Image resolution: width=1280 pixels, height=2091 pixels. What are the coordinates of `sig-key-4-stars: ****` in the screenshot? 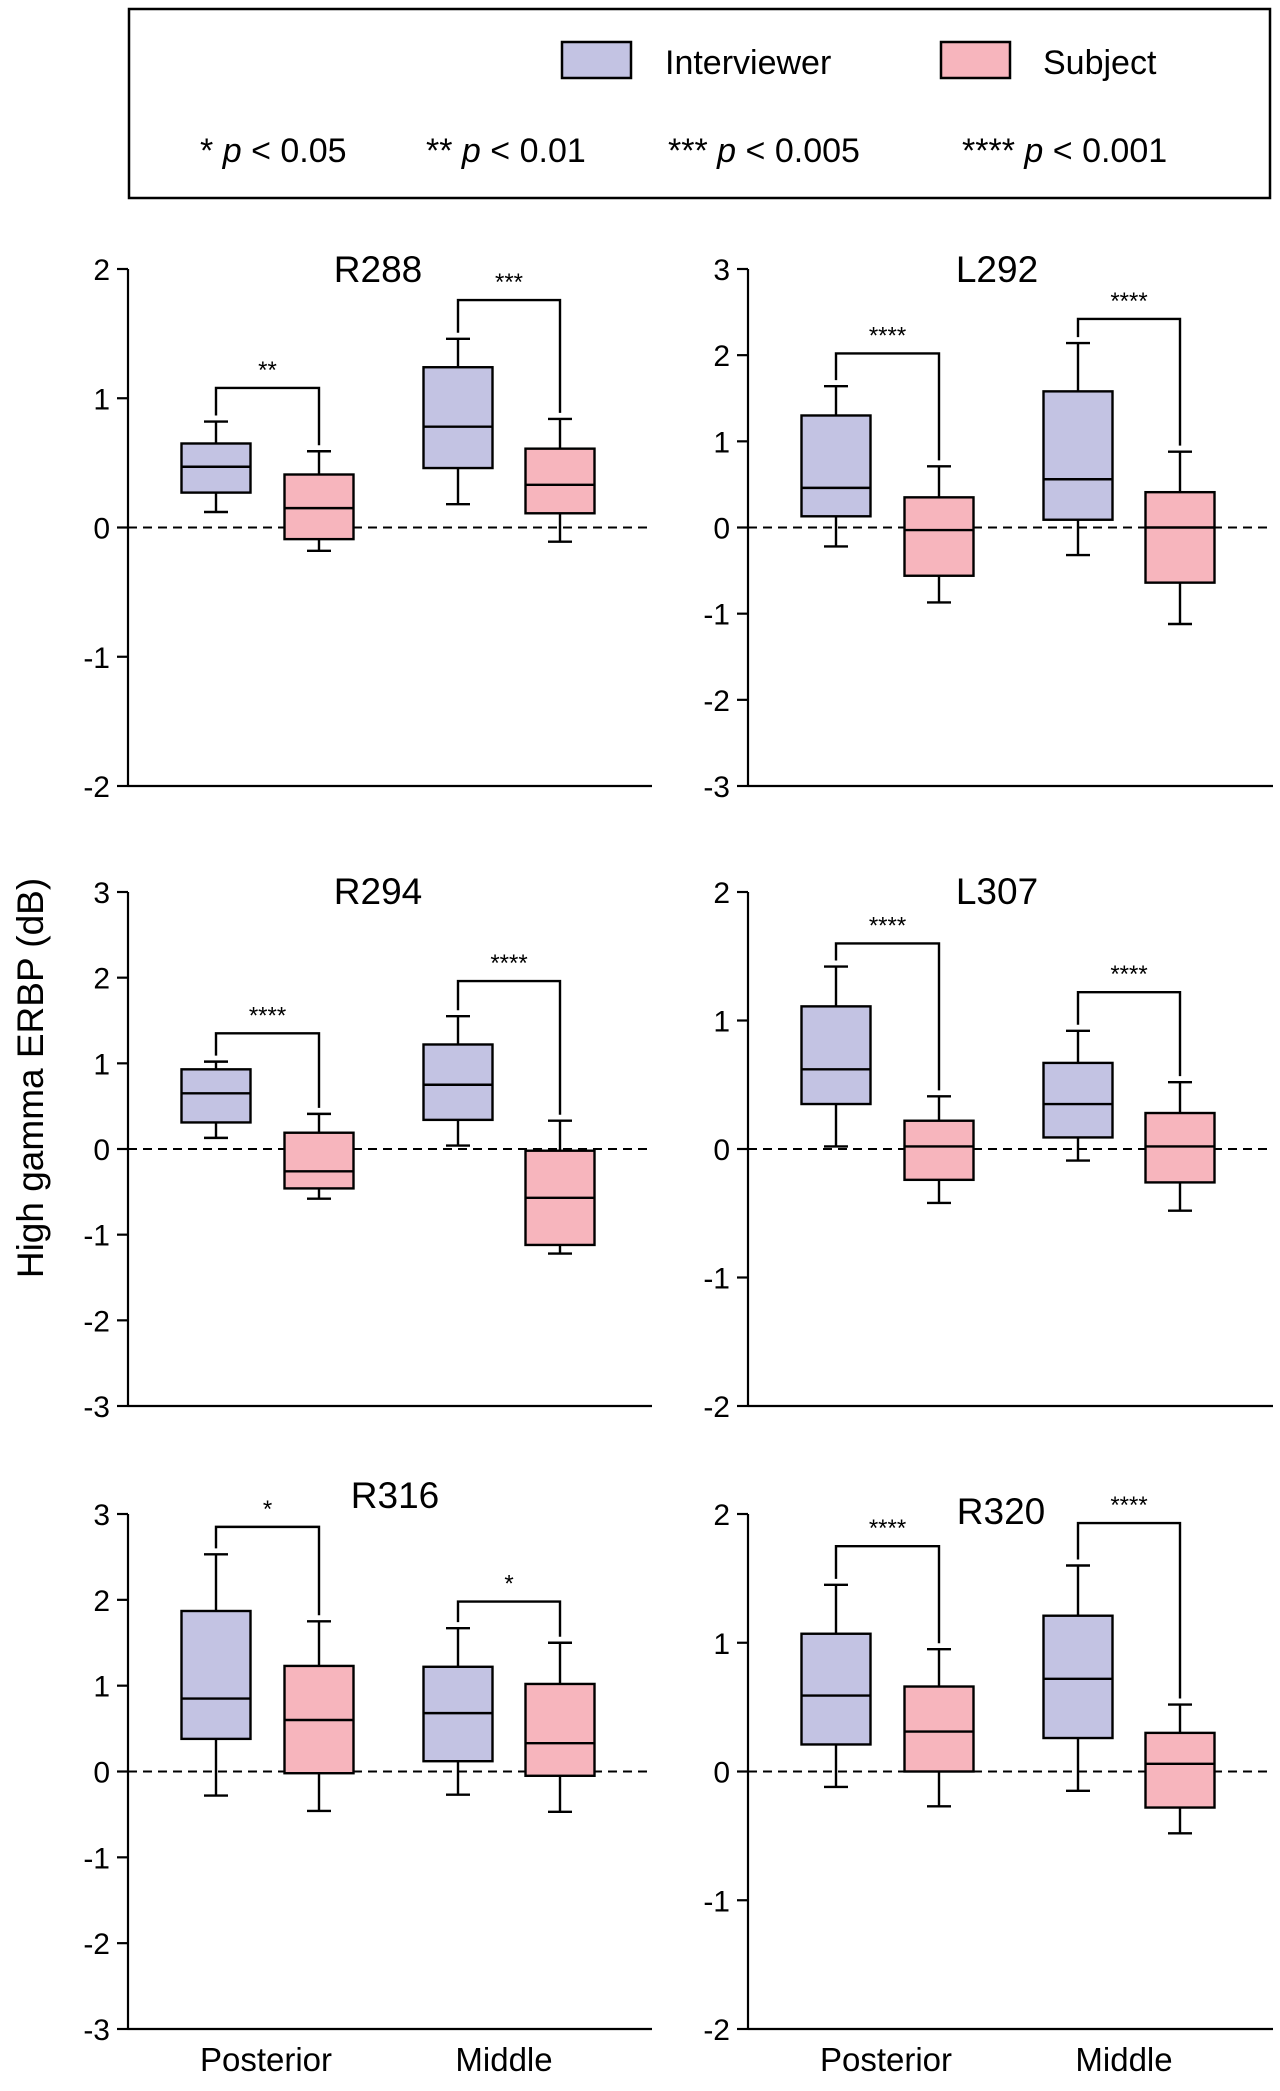 It's located at (988, 151).